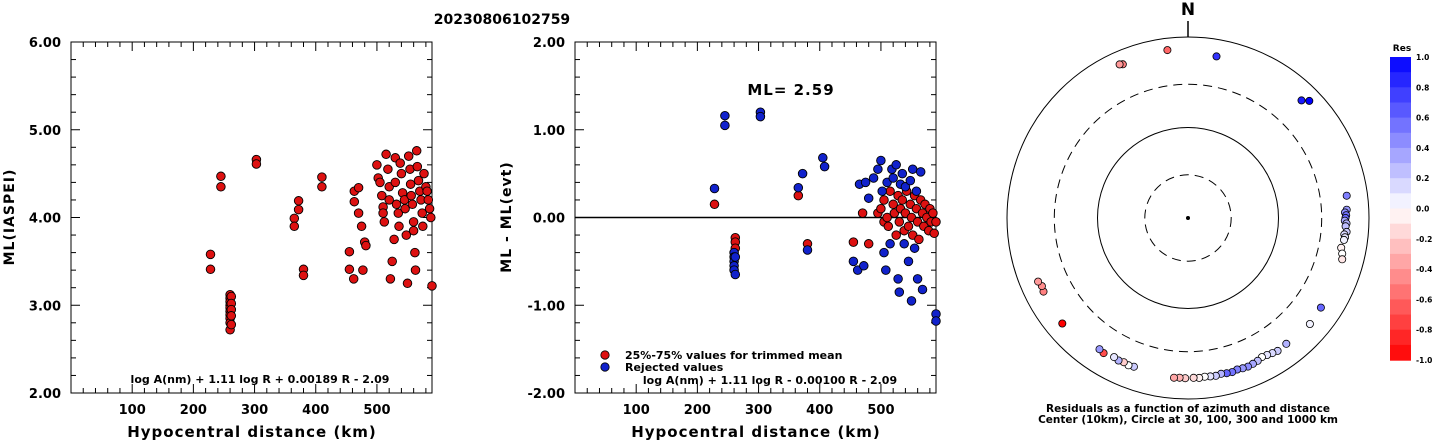 The width and height of the screenshot is (1437, 441). What do you see at coordinates (45, 306) in the screenshot?
I see `y-tick-label: 3.00` at bounding box center [45, 306].